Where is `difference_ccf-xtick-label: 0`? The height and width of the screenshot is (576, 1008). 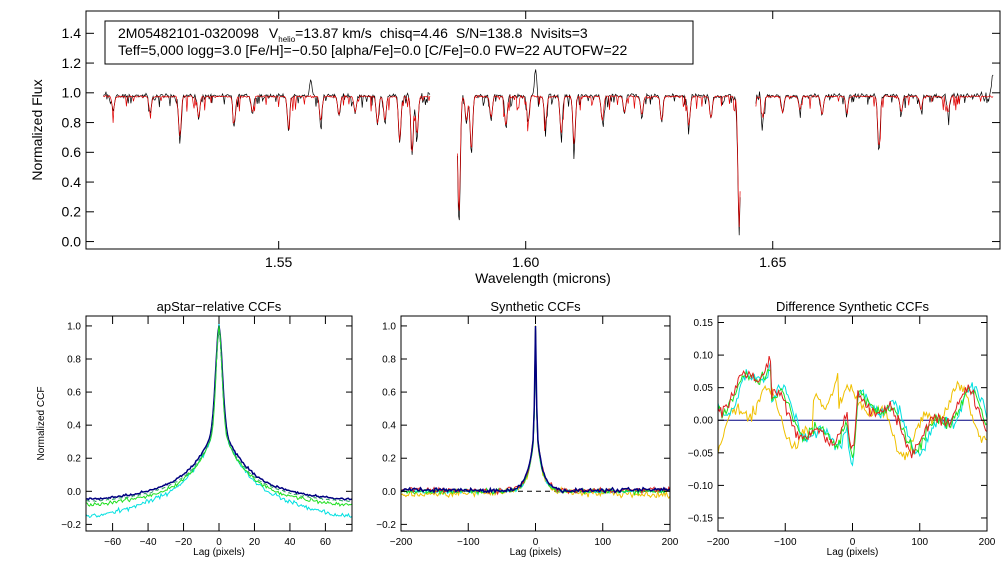 difference_ccf-xtick-label: 0 is located at coordinates (853, 542).